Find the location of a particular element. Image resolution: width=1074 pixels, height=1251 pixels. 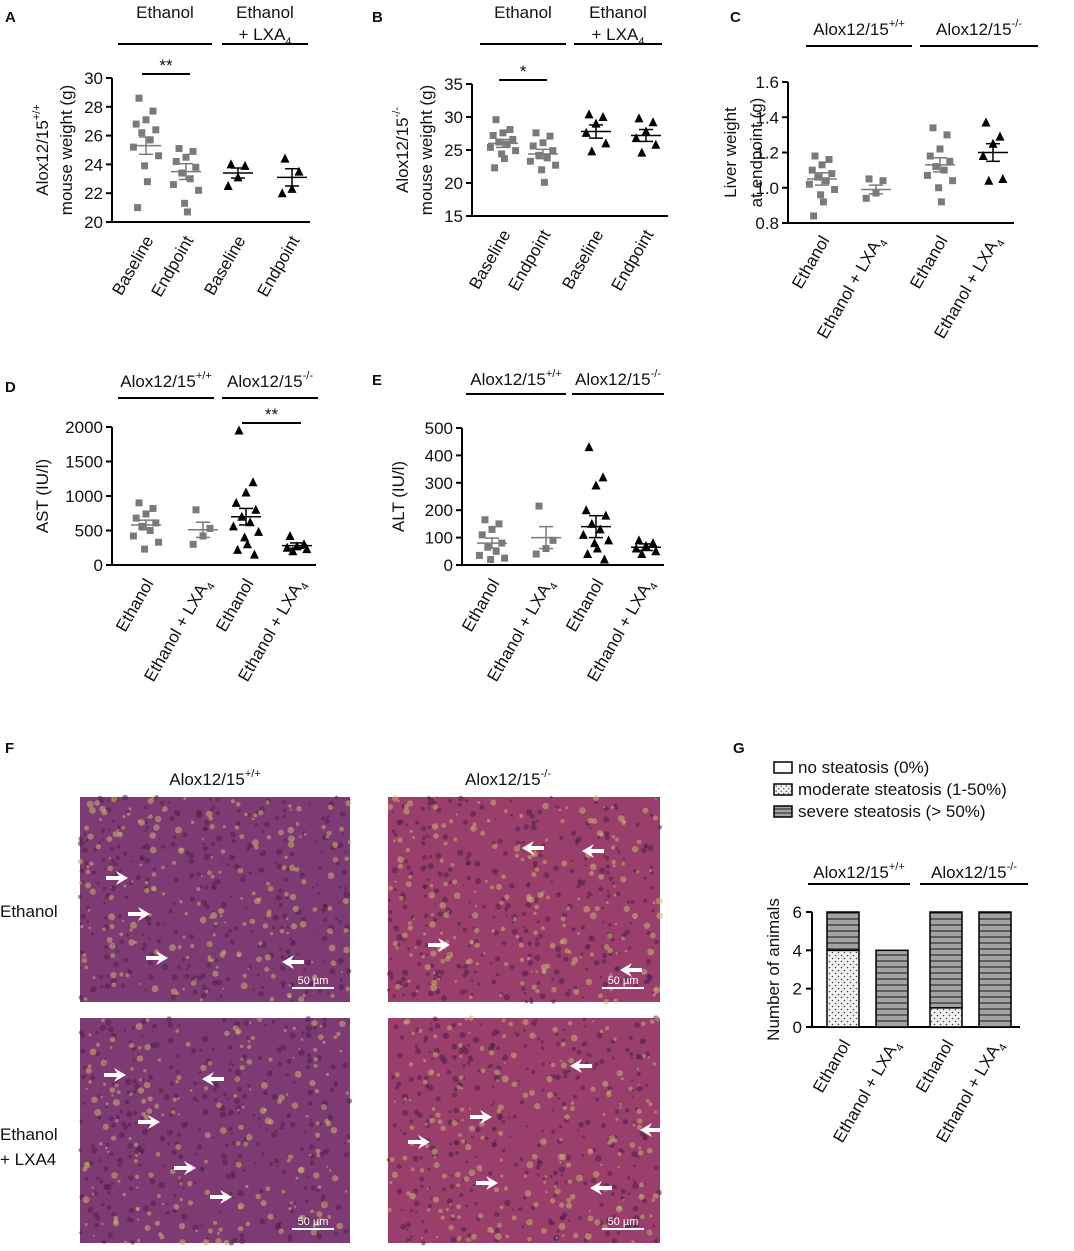

significance-label: * is located at coordinates (523, 71).